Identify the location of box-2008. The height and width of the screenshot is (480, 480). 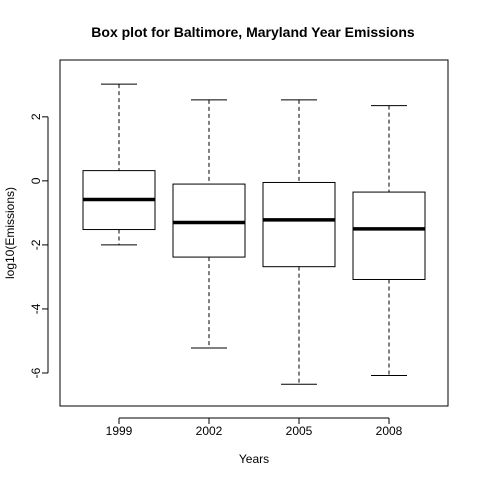
(389, 235).